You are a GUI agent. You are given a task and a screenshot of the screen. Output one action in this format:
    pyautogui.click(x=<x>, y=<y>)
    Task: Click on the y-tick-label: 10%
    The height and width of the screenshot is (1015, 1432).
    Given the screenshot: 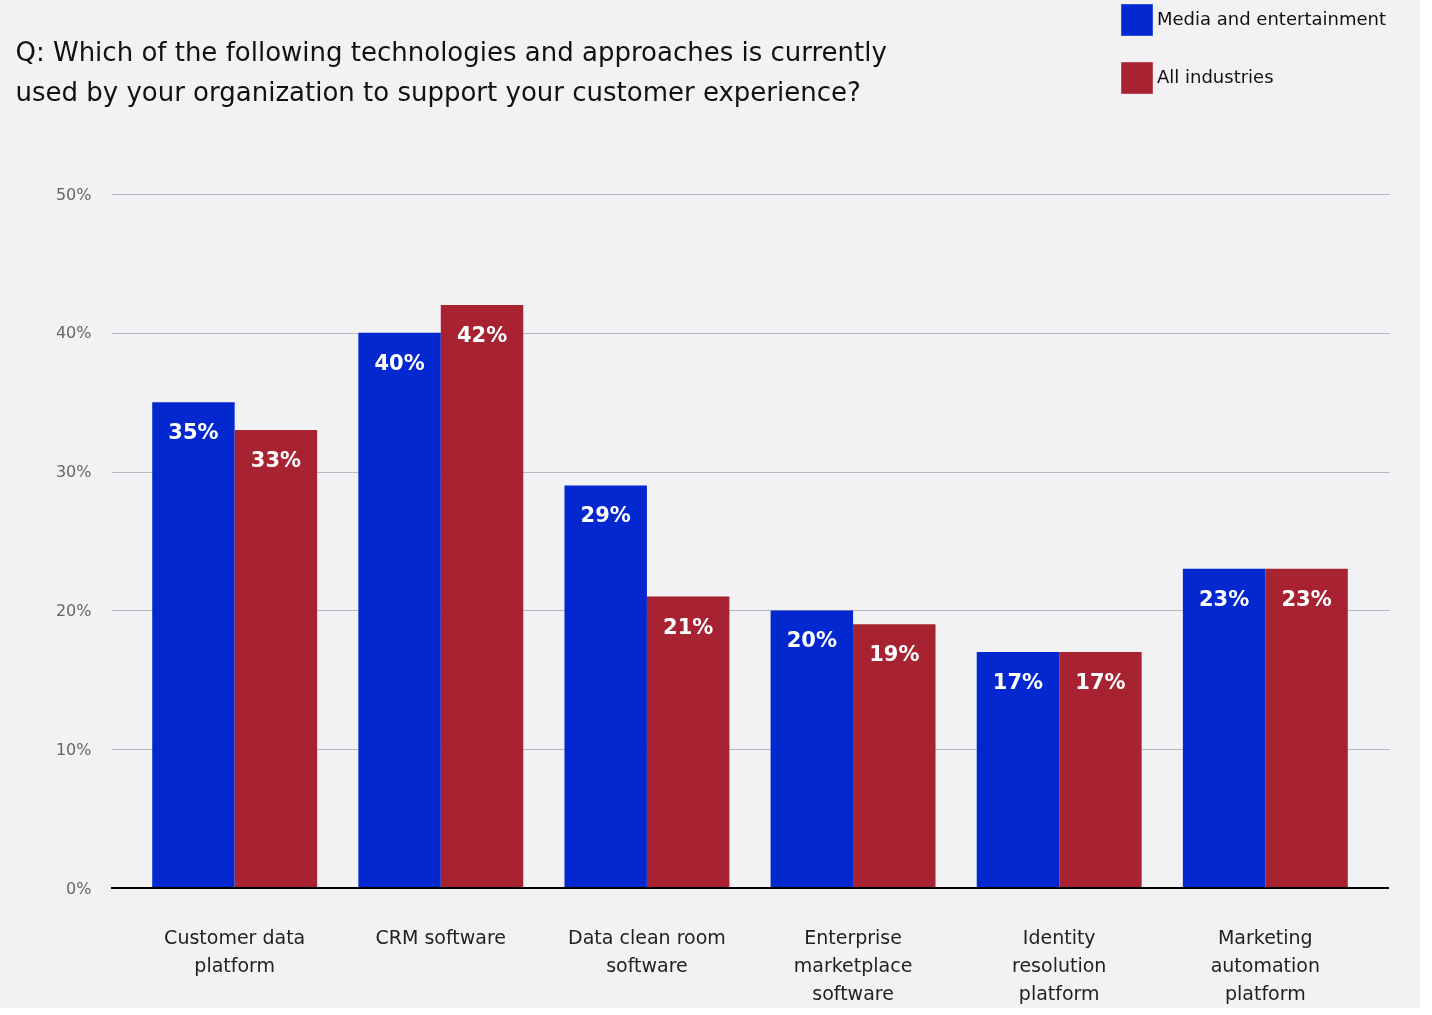 What is the action you would take?
    pyautogui.click(x=73, y=749)
    